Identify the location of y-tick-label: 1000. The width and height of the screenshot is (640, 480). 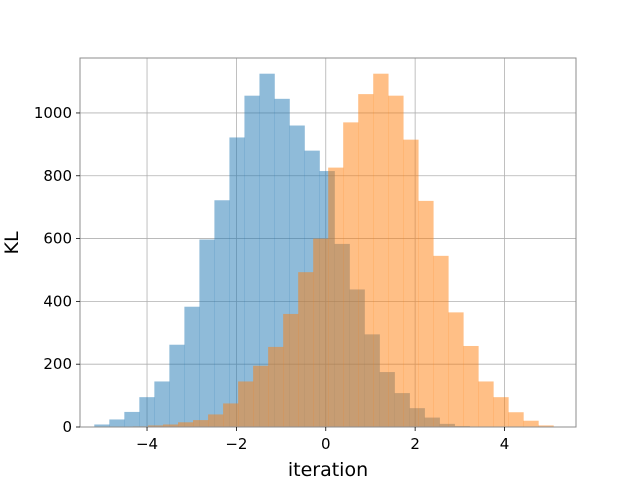
(53, 113).